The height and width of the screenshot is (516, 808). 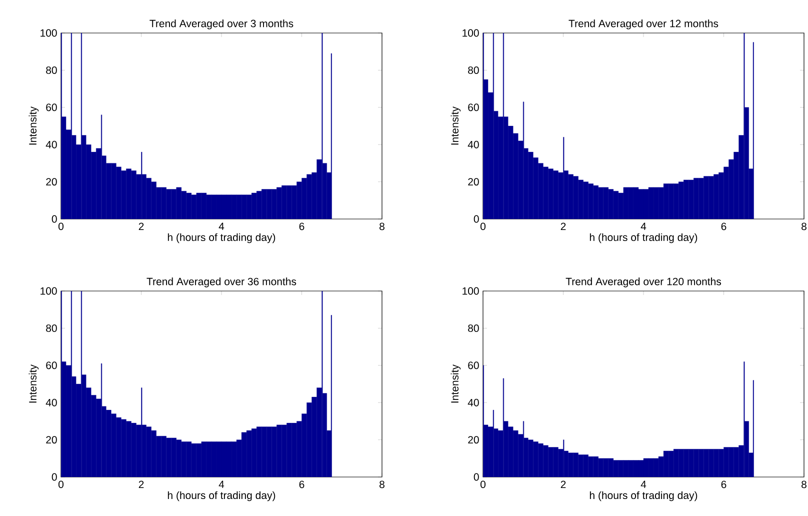 I want to click on chart-title: Trend Averaged over 120 months, so click(x=644, y=283).